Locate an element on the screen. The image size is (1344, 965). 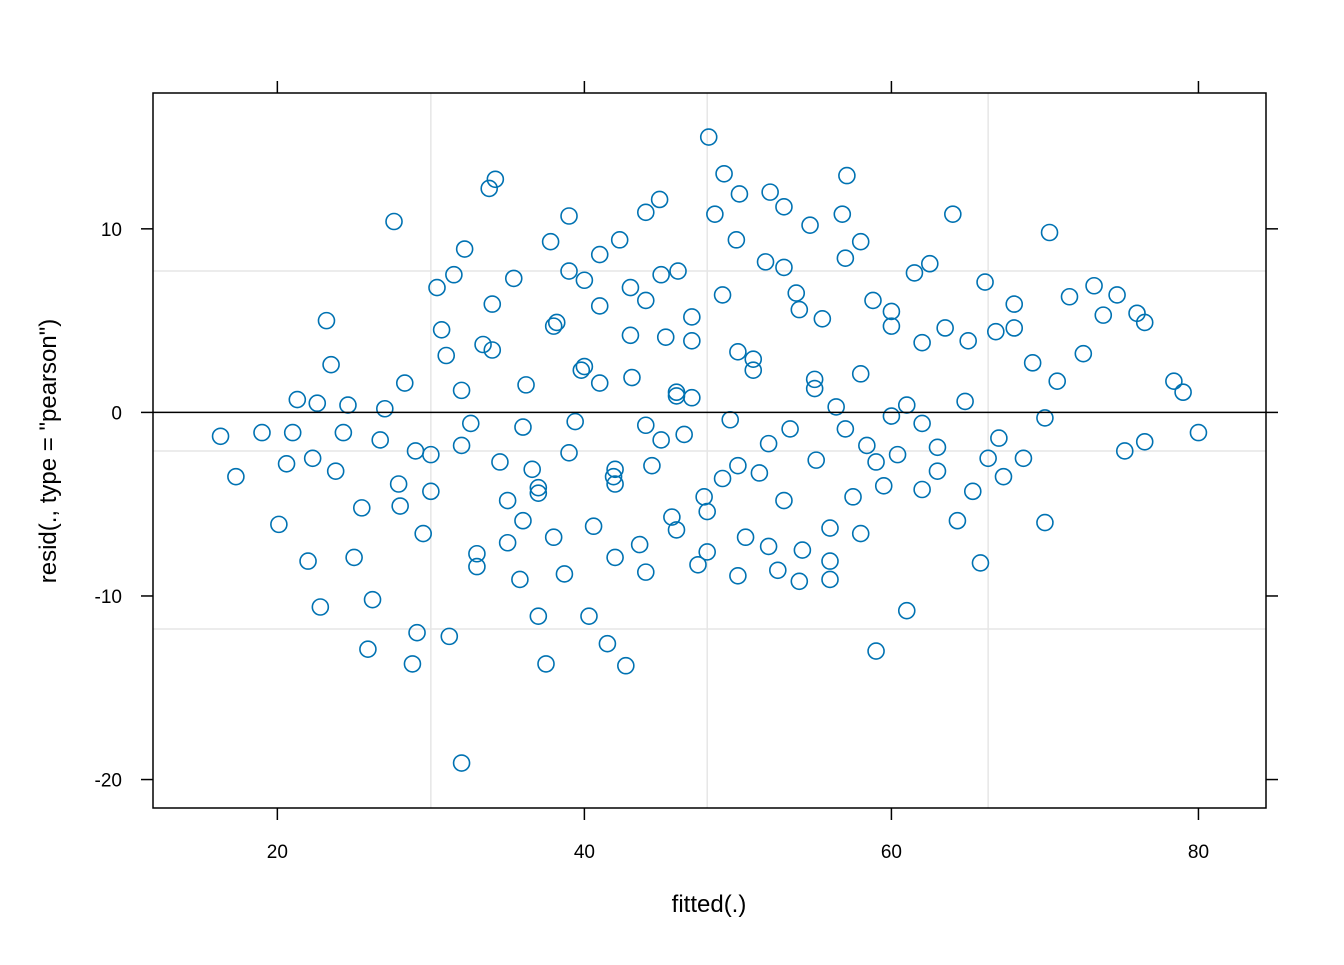
y-tick-label: 0 is located at coordinates (116, 413).